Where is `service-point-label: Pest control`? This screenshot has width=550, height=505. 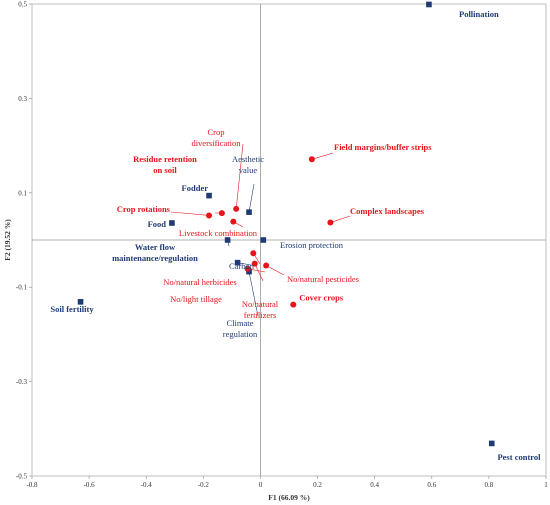
service-point-label: Pest control is located at coordinates (519, 457).